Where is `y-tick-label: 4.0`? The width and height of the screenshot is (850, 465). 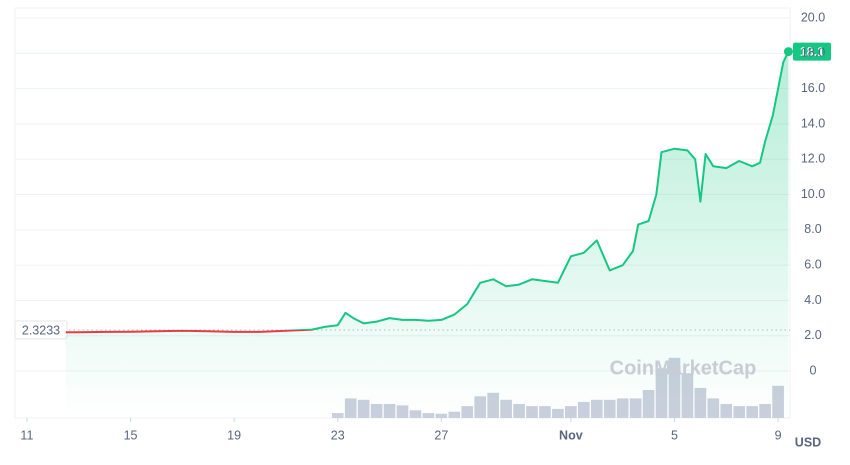
y-tick-label: 4.0 is located at coordinates (812, 300).